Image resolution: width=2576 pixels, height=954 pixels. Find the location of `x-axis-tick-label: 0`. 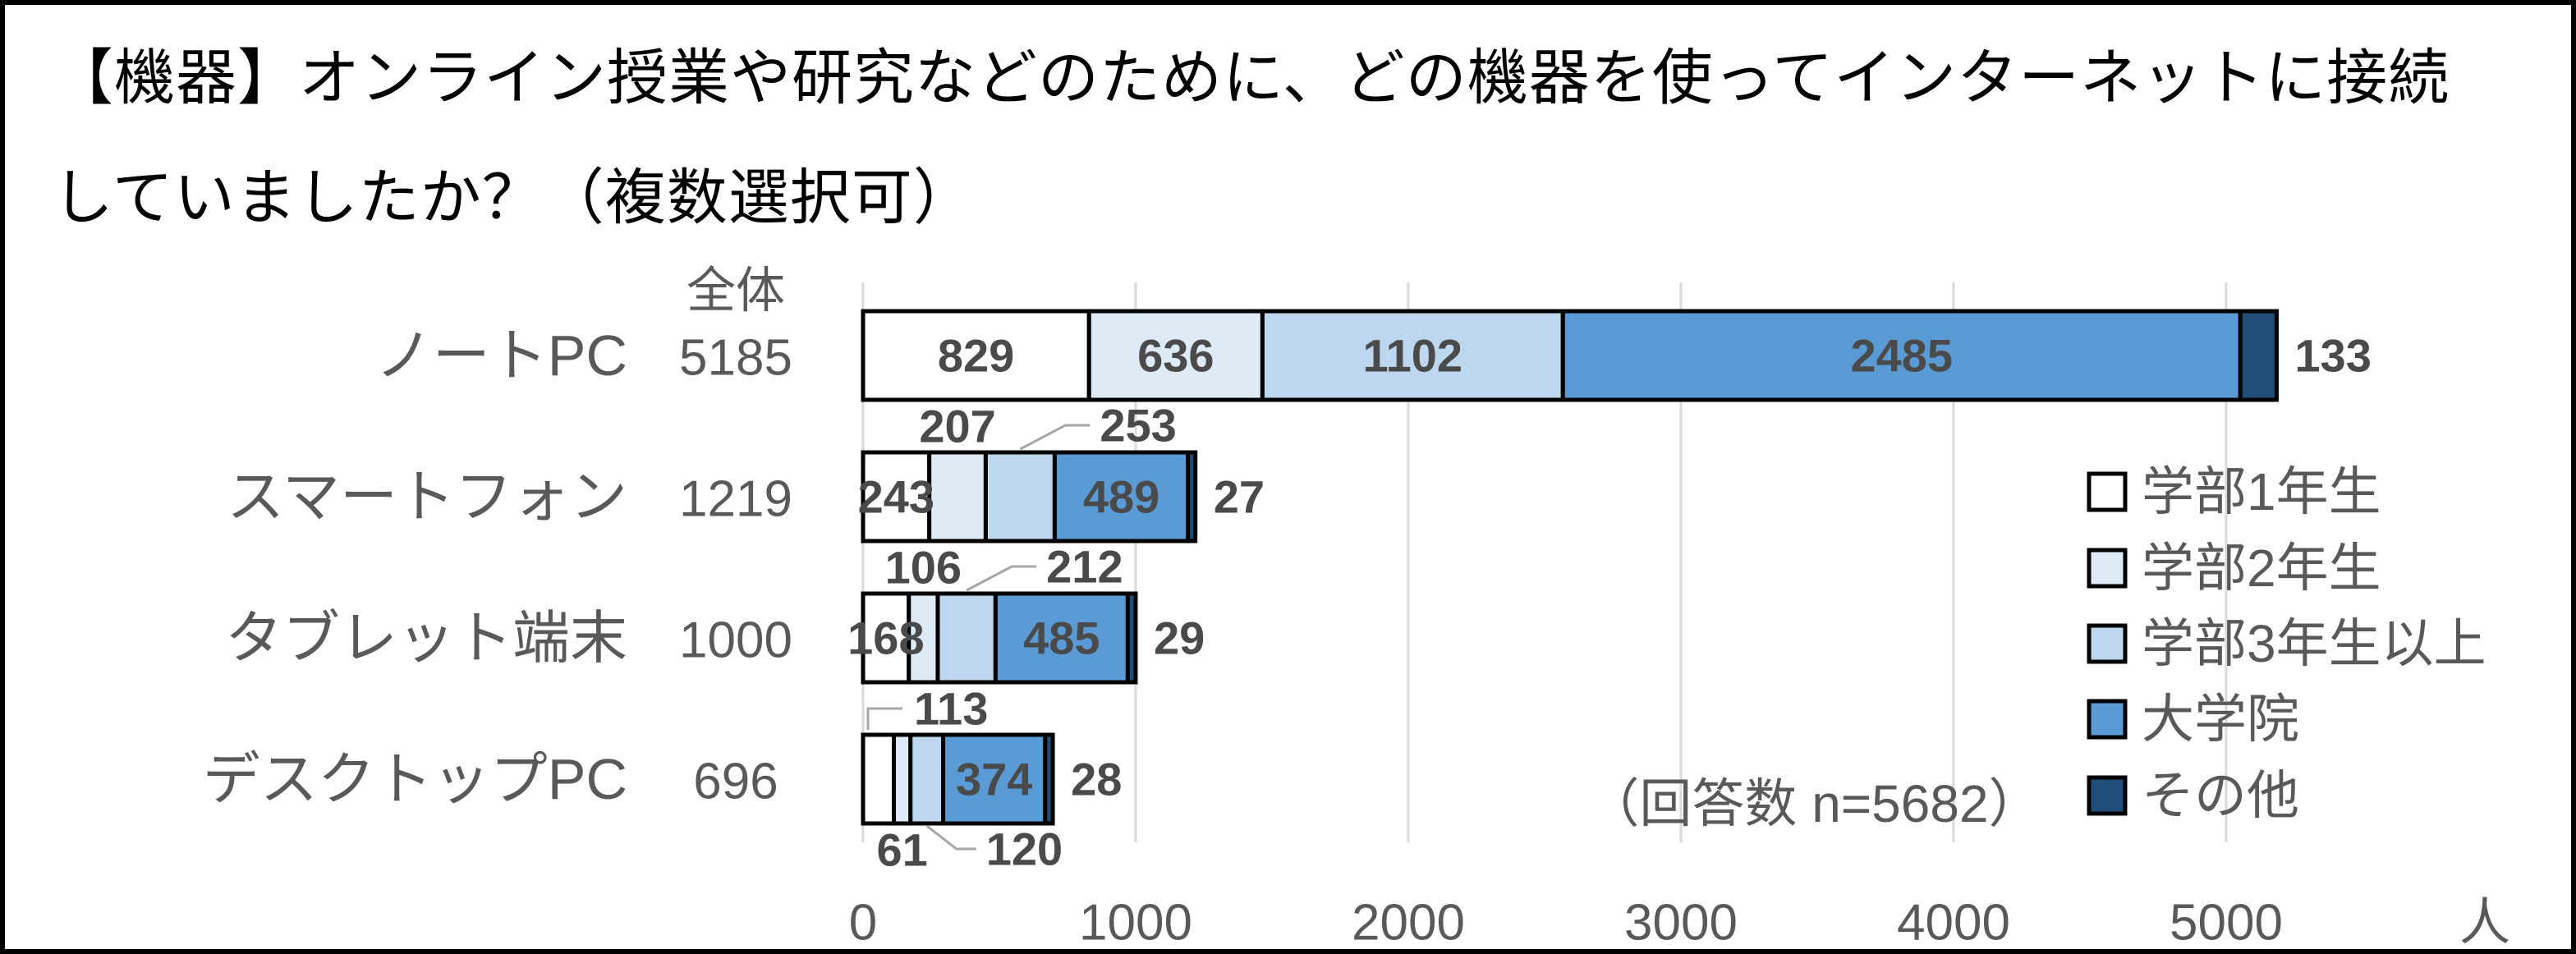

x-axis-tick-label: 0 is located at coordinates (863, 923).